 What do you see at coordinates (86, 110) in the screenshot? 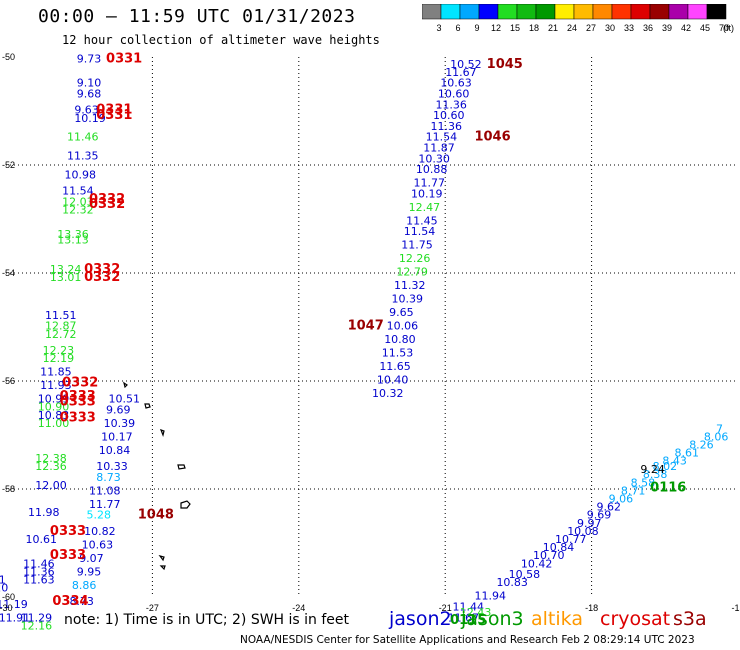
I see `wave-height-value: 9.63` at bounding box center [86, 110].